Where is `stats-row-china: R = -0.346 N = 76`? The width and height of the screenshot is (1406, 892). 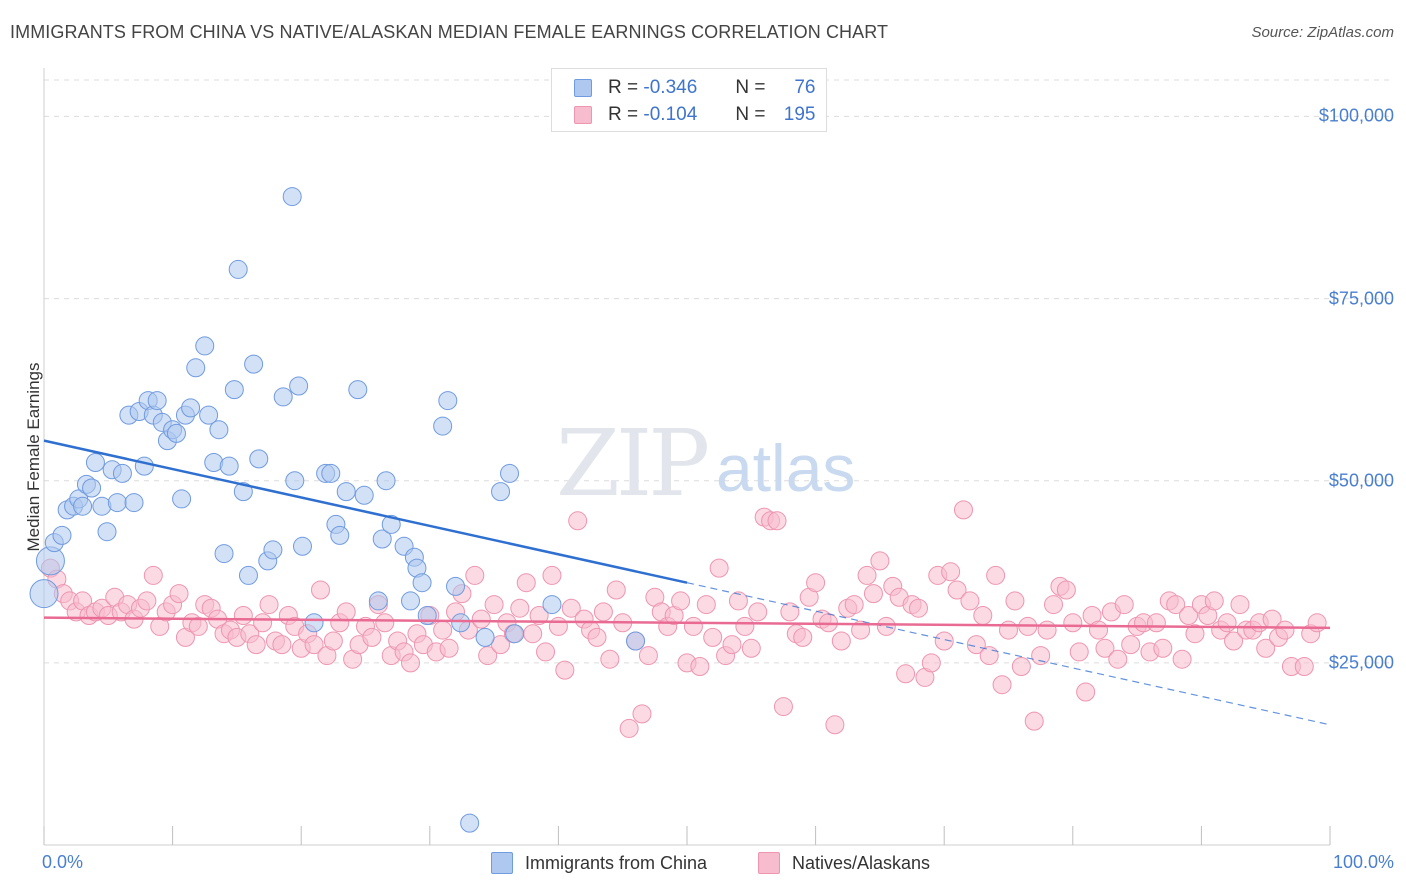
stats-row-china: R = -0.346 N = 76 is located at coordinates (695, 88).